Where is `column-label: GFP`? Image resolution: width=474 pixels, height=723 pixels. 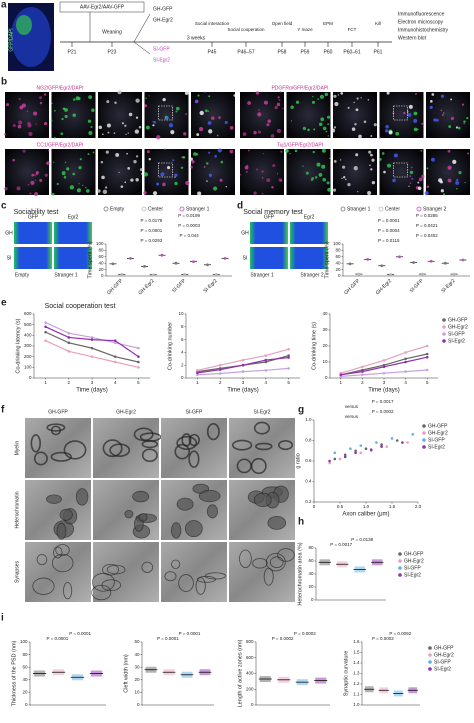 column-label: GFP is located at coordinates (269, 217).